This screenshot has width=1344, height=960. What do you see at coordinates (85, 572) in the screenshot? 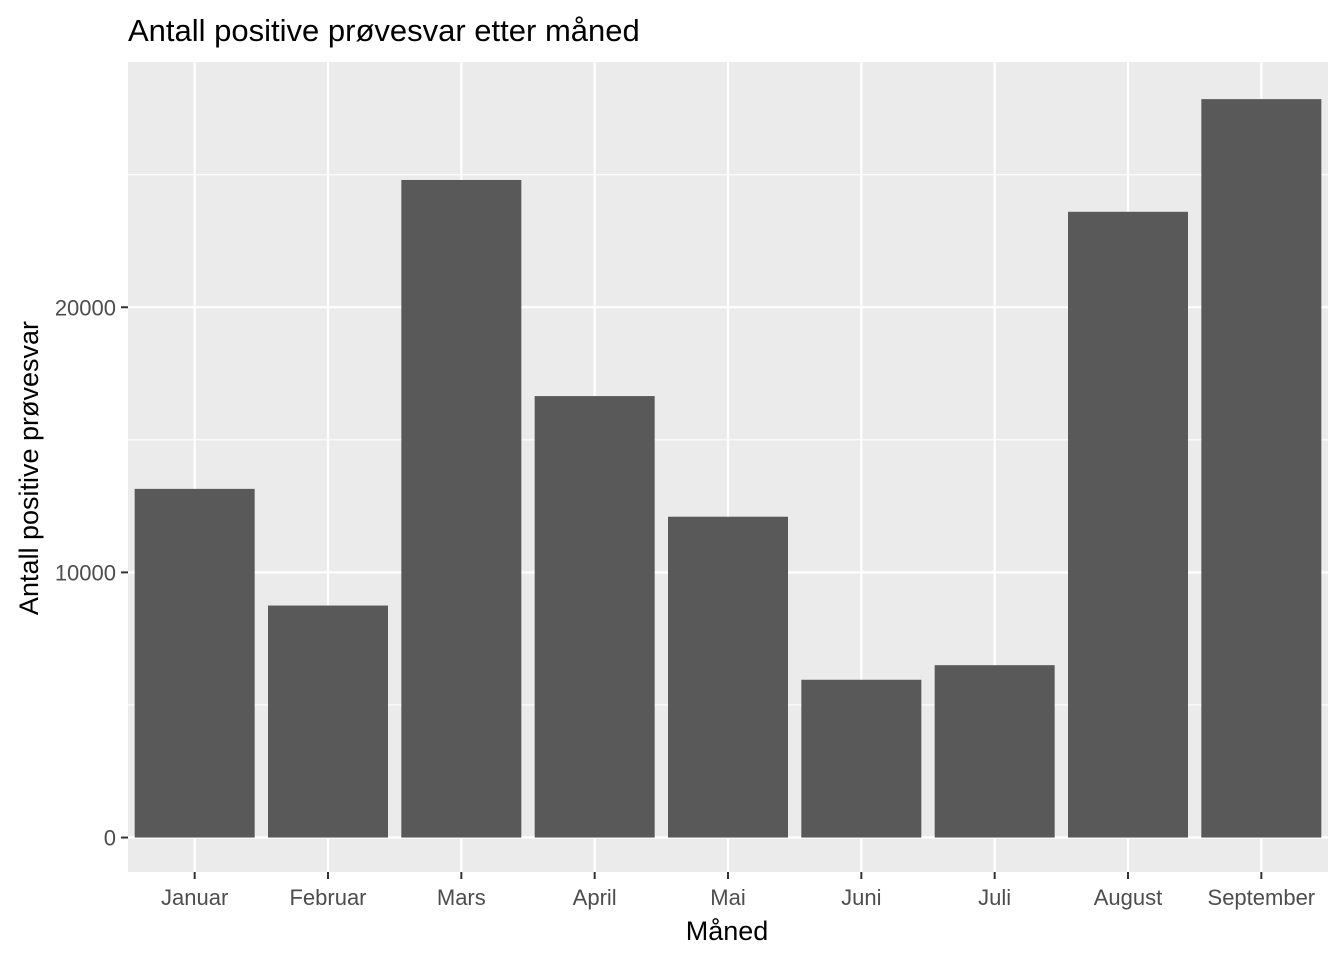
I see `y-tick-label: 10000` at bounding box center [85, 572].